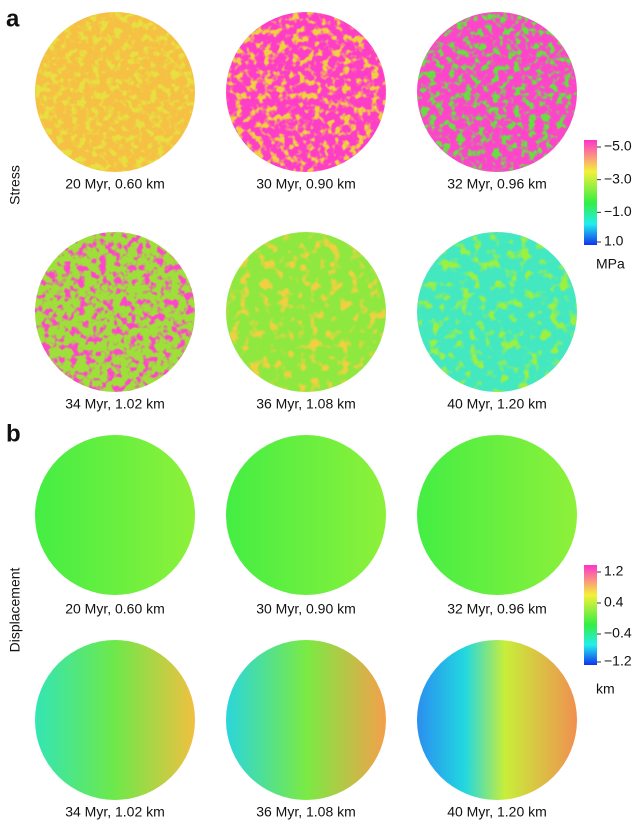 The image size is (642, 833). Describe the element at coordinates (610, 264) in the screenshot. I see `colorbar-unit: MPa` at that location.